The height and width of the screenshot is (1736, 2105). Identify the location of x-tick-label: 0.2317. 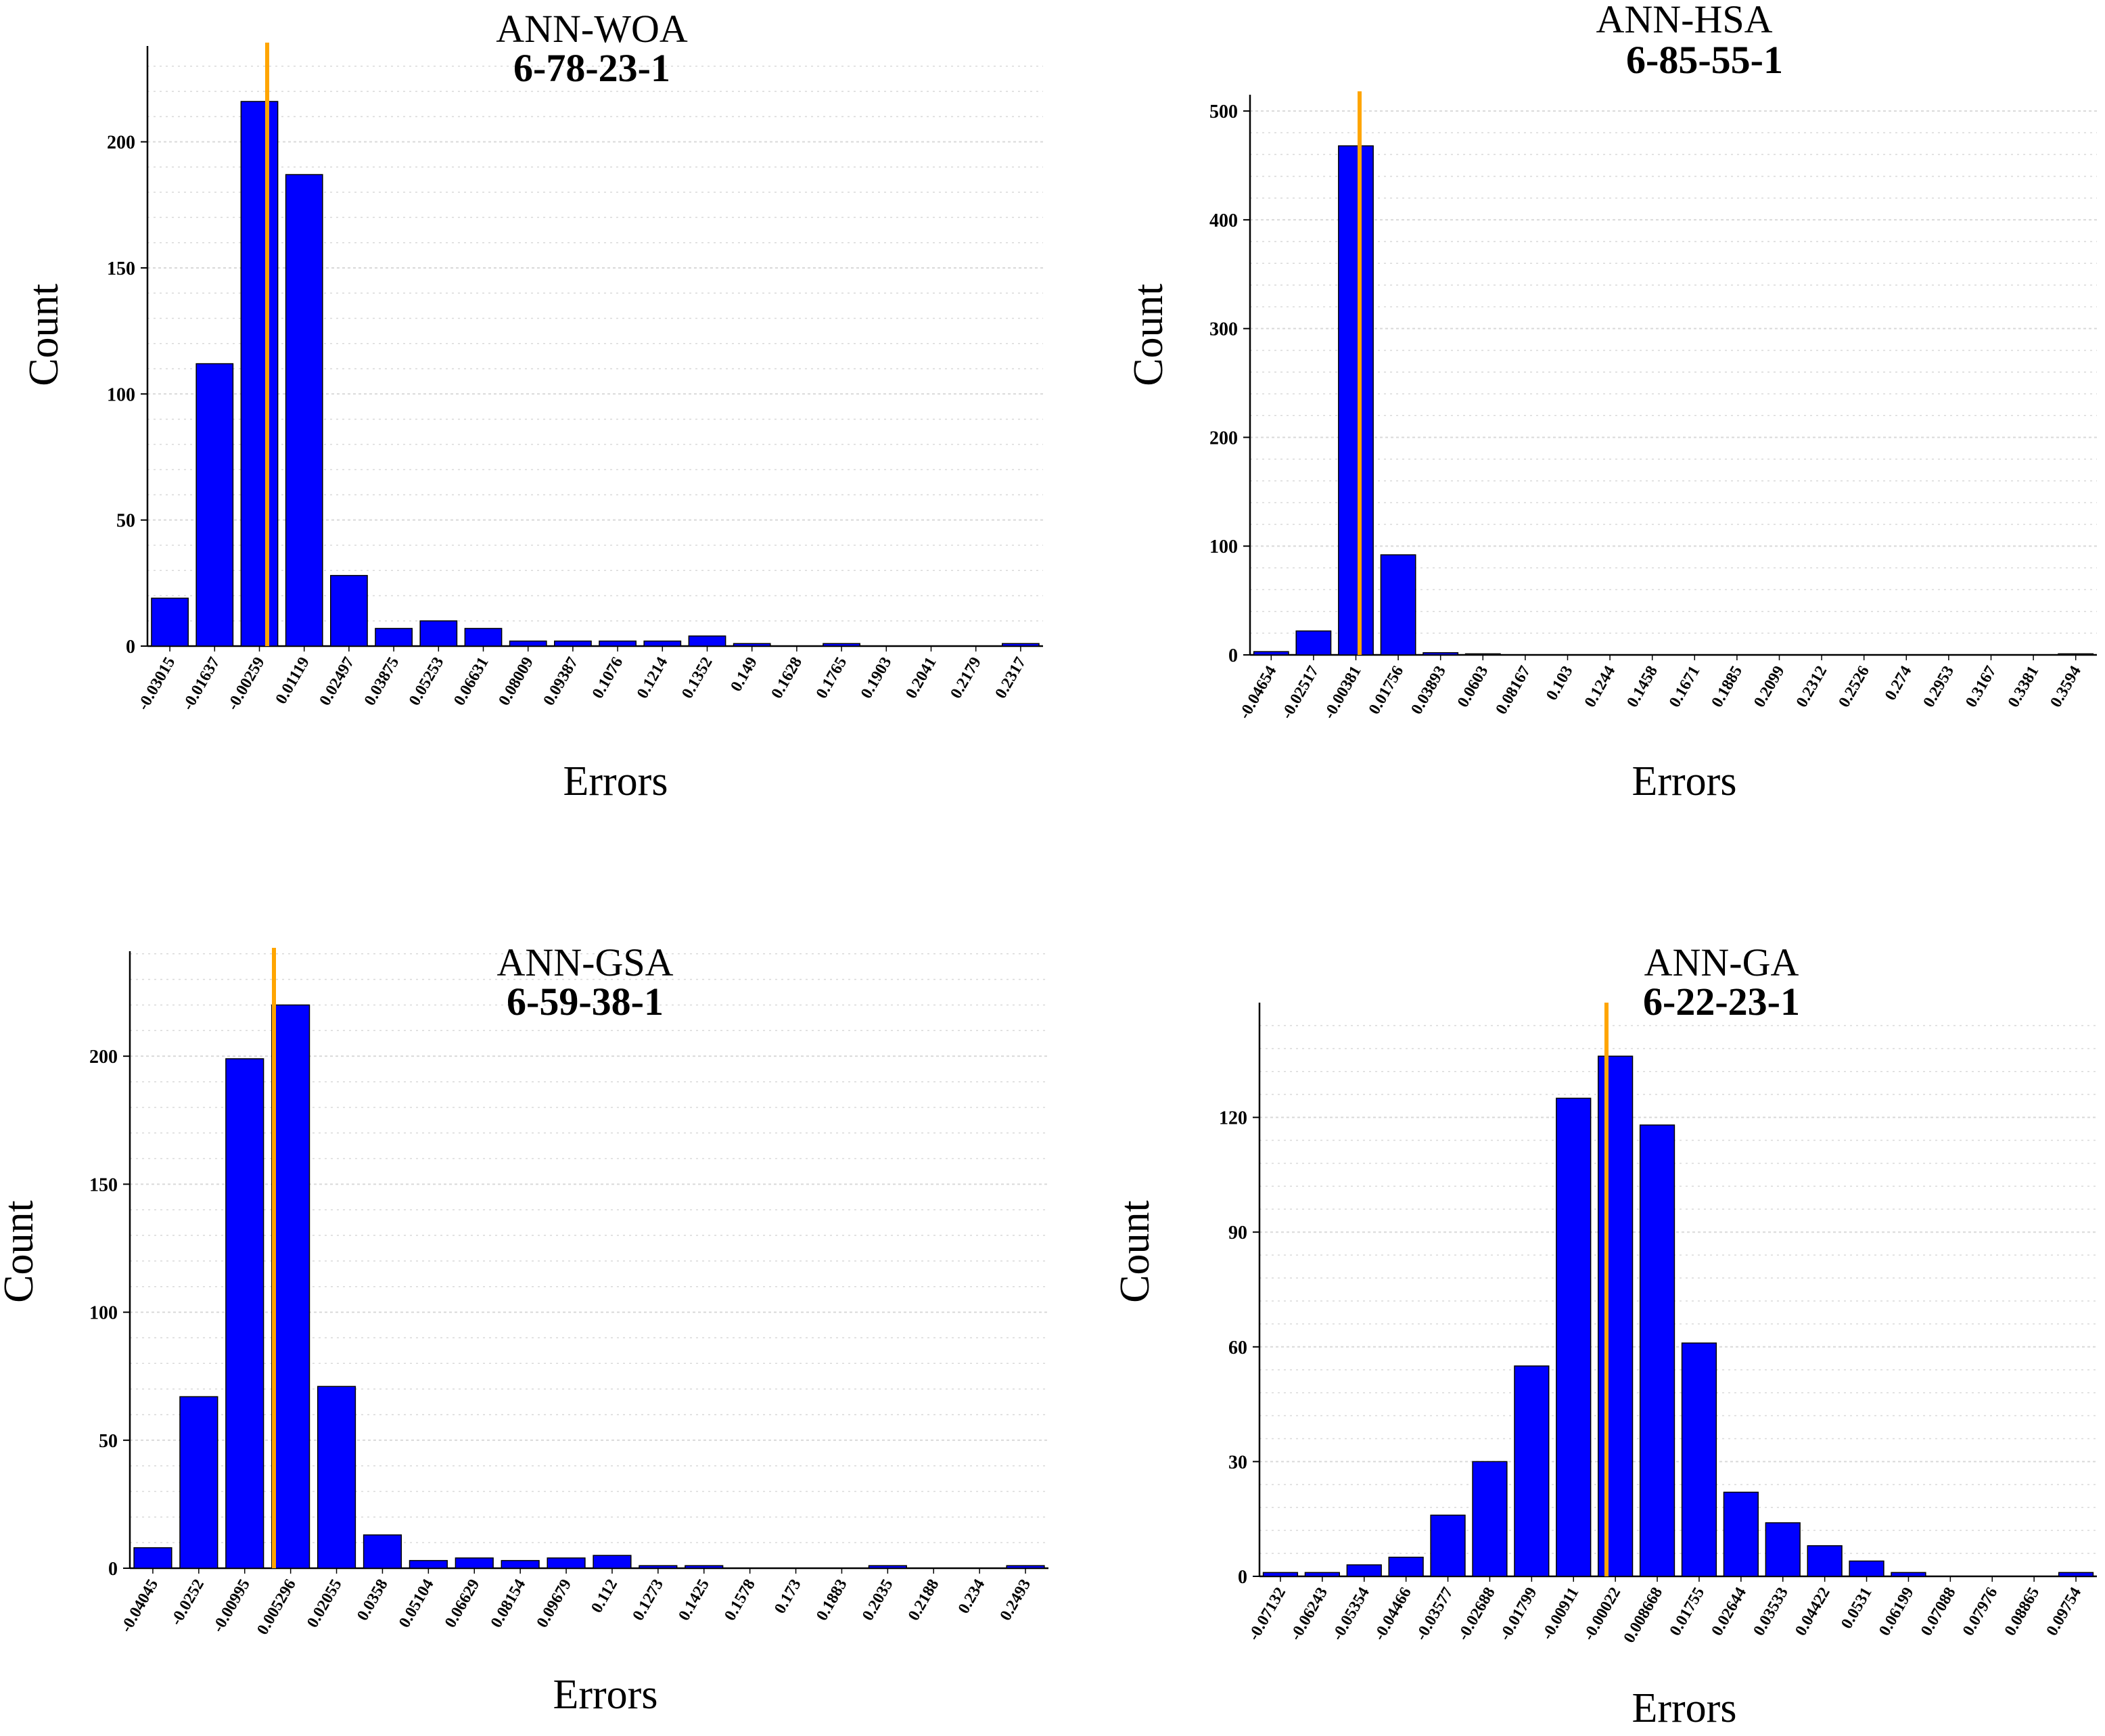
(1011, 678).